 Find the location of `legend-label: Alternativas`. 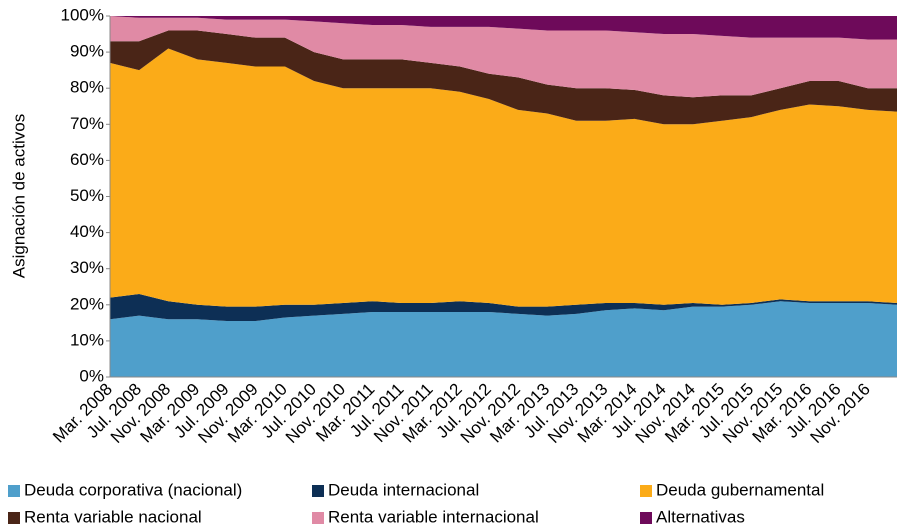

legend-label: Alternativas is located at coordinates (700, 516).